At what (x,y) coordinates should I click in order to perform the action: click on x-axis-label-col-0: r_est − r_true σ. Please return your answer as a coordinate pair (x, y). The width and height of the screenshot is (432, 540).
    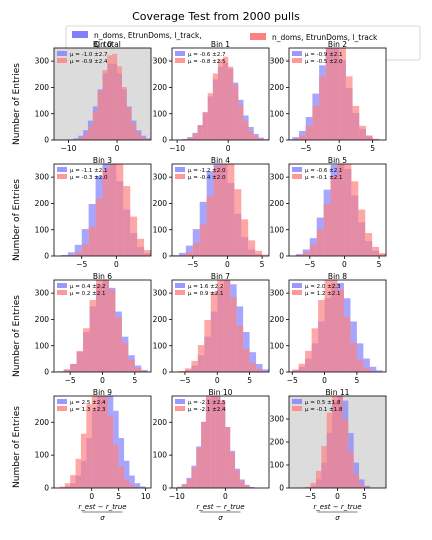
    Looking at the image, I should click on (102, 512).